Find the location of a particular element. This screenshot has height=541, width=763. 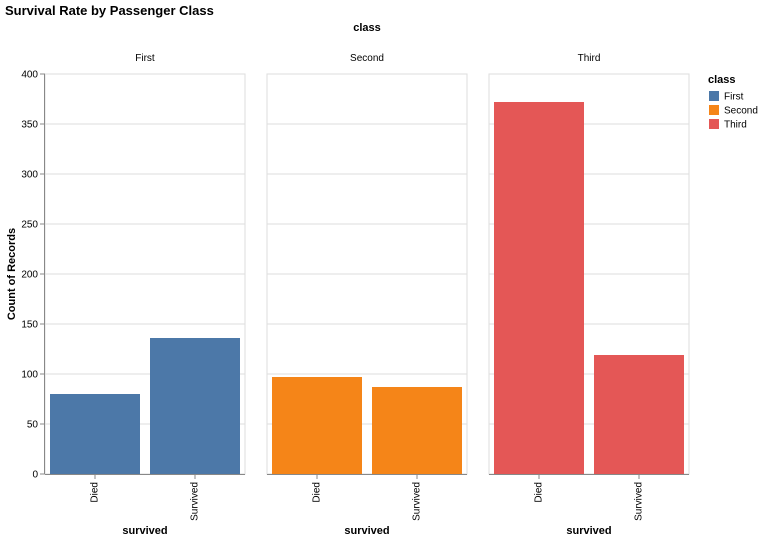

y-tick-label: 250 is located at coordinates (29, 225).